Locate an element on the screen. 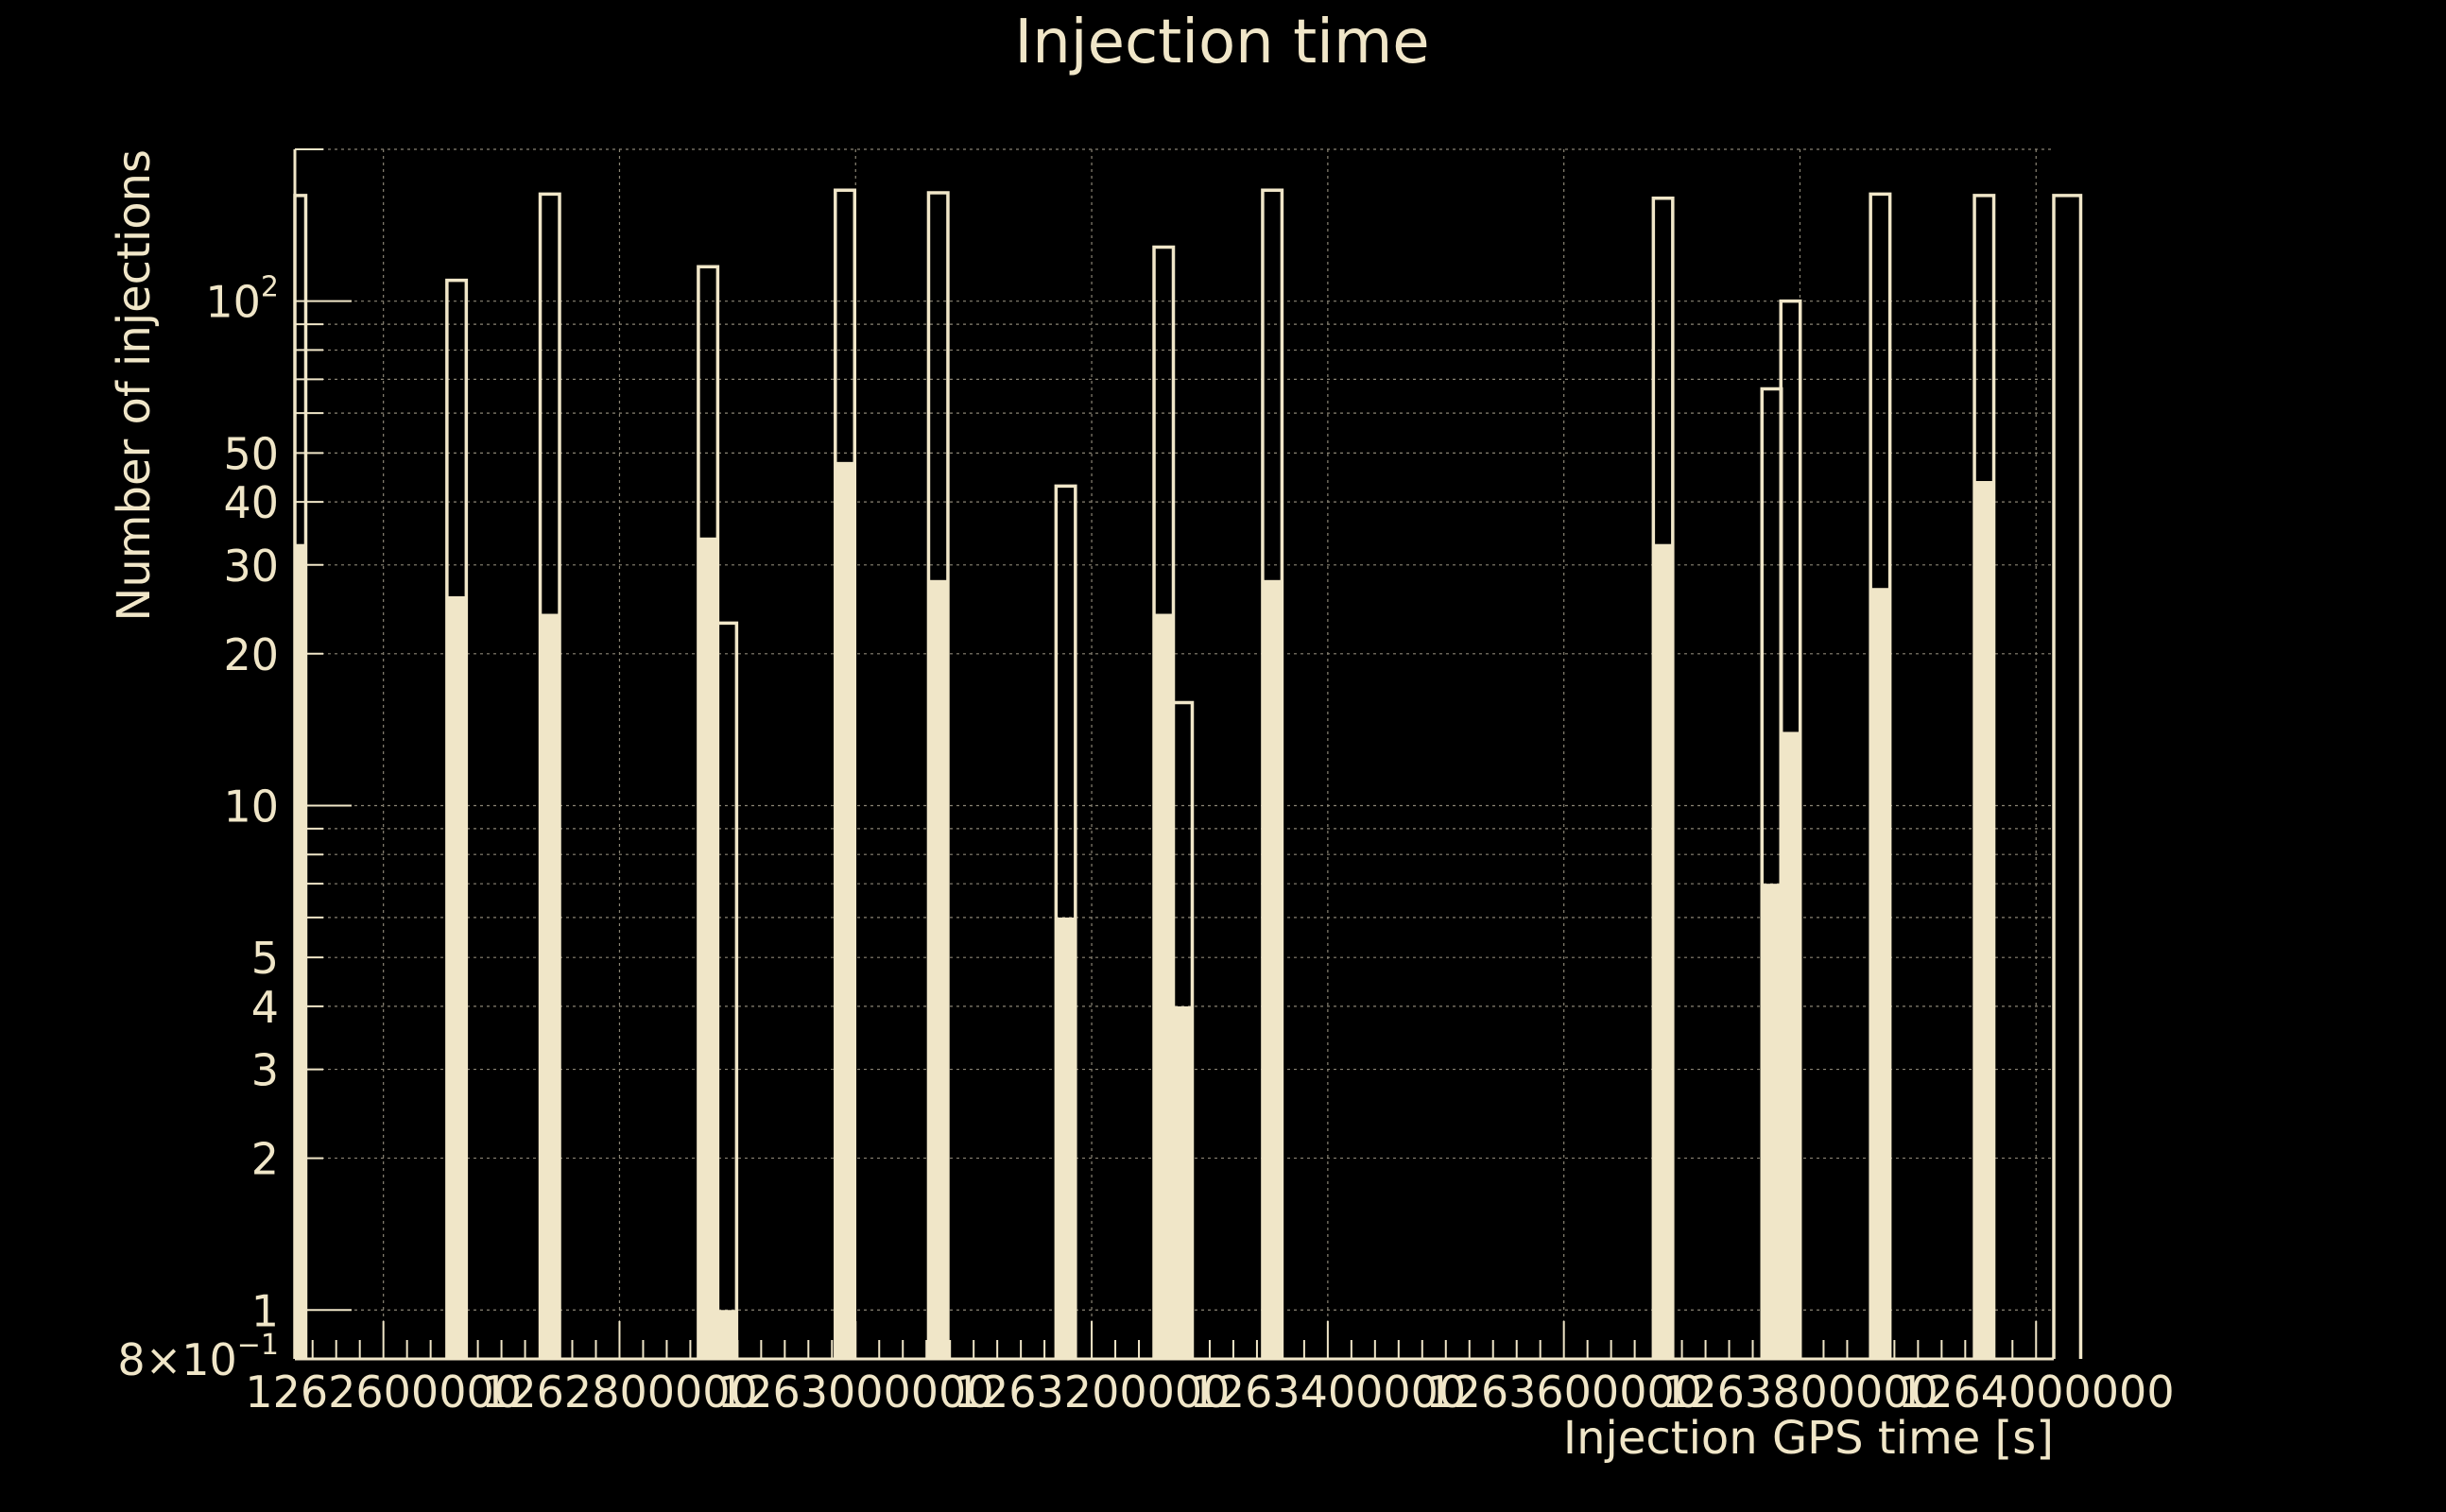  chart-title: Injection time is located at coordinates (1221, 42).